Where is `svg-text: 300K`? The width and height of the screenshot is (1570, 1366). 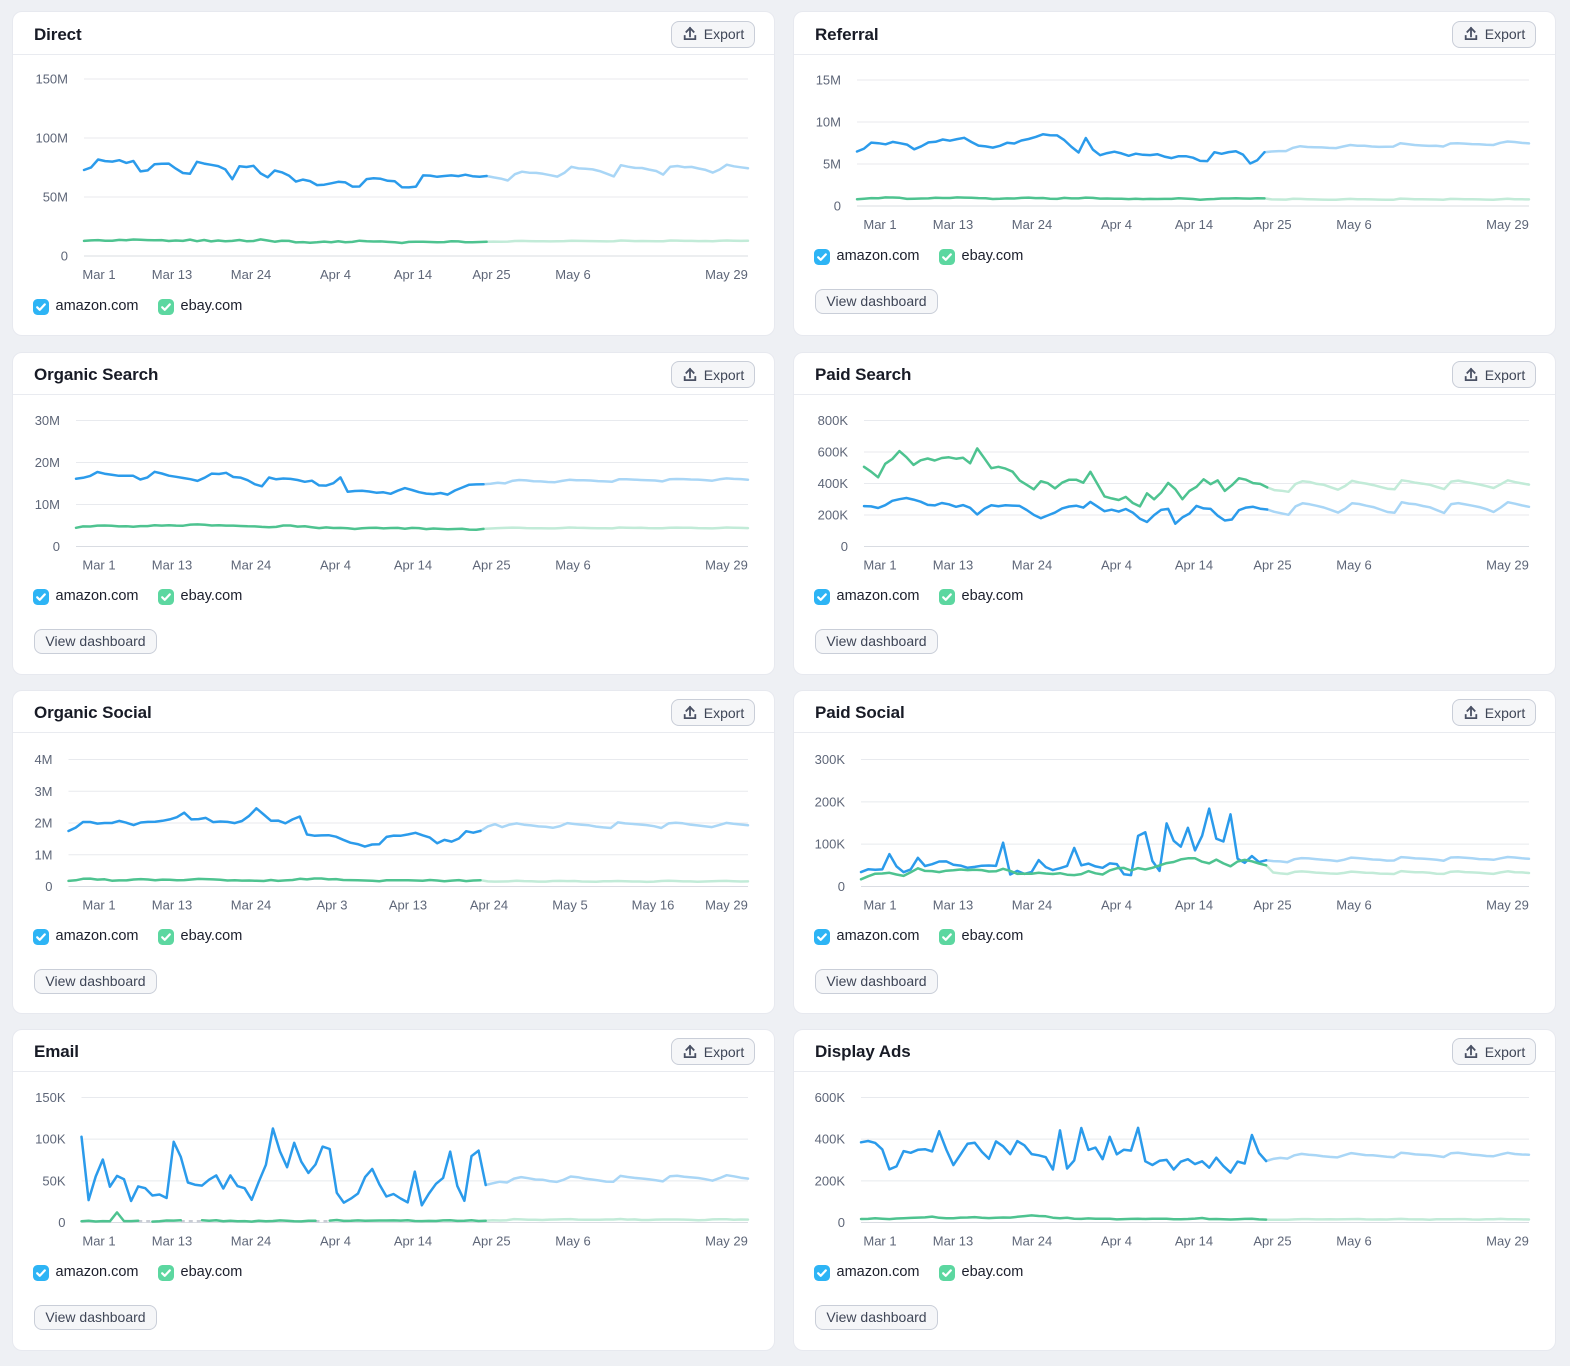
svg-text: 300K is located at coordinates (830, 759).